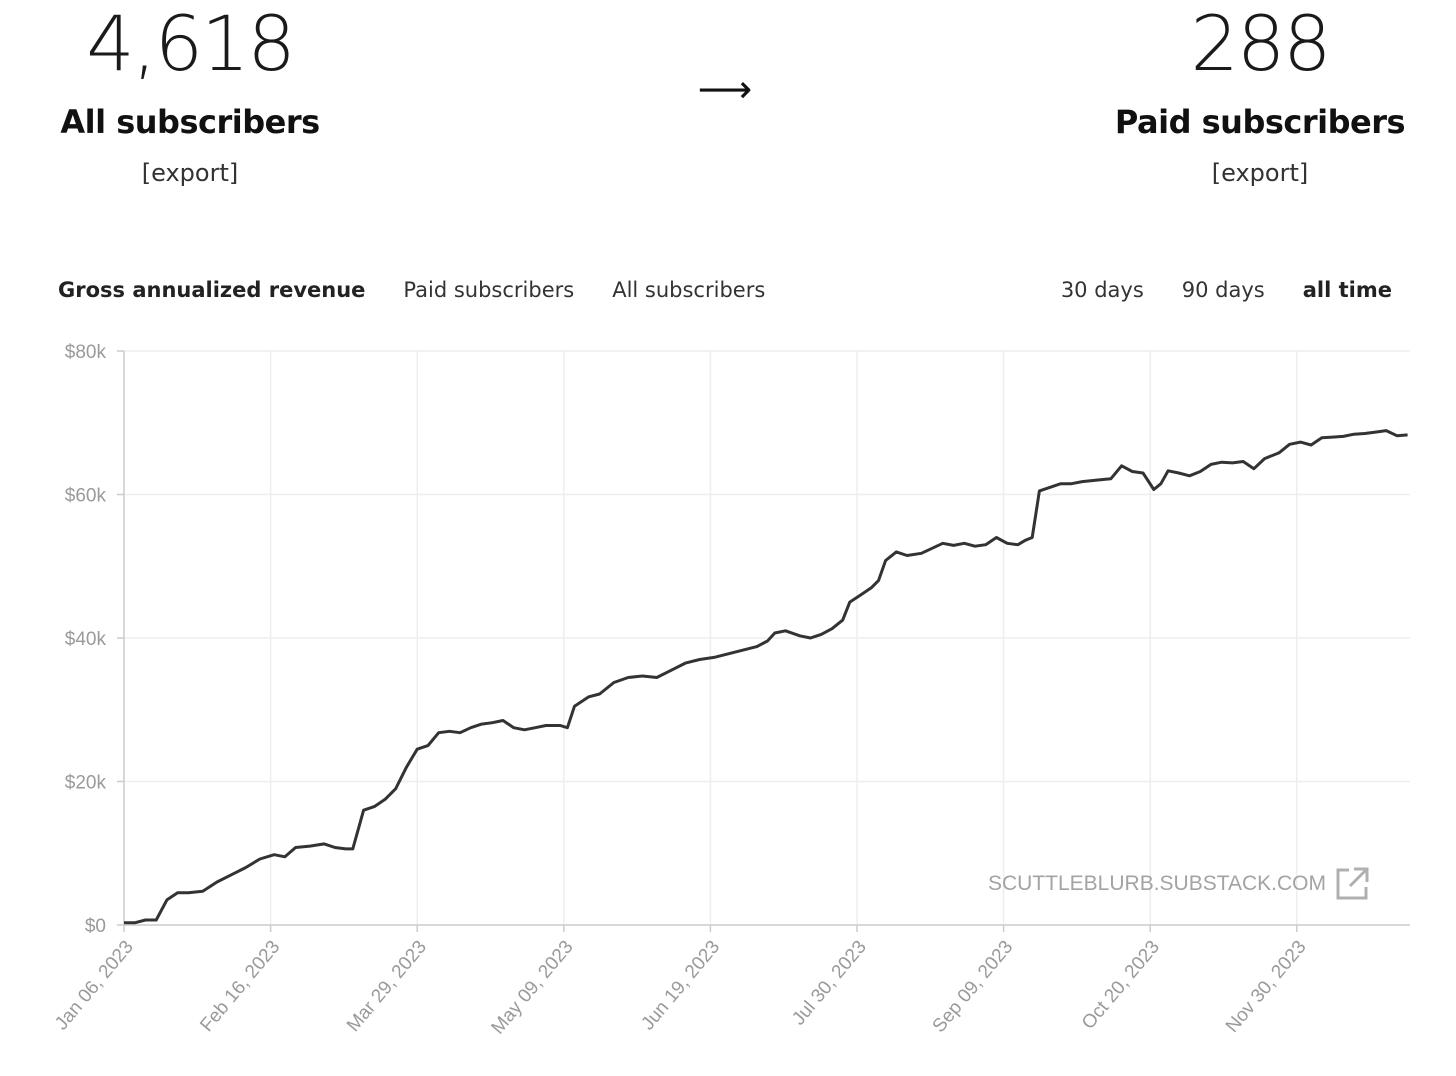  Describe the element at coordinates (190, 94) in the screenshot. I see `all-subscribers-stat: 4,618 All subscribers [export]` at that location.